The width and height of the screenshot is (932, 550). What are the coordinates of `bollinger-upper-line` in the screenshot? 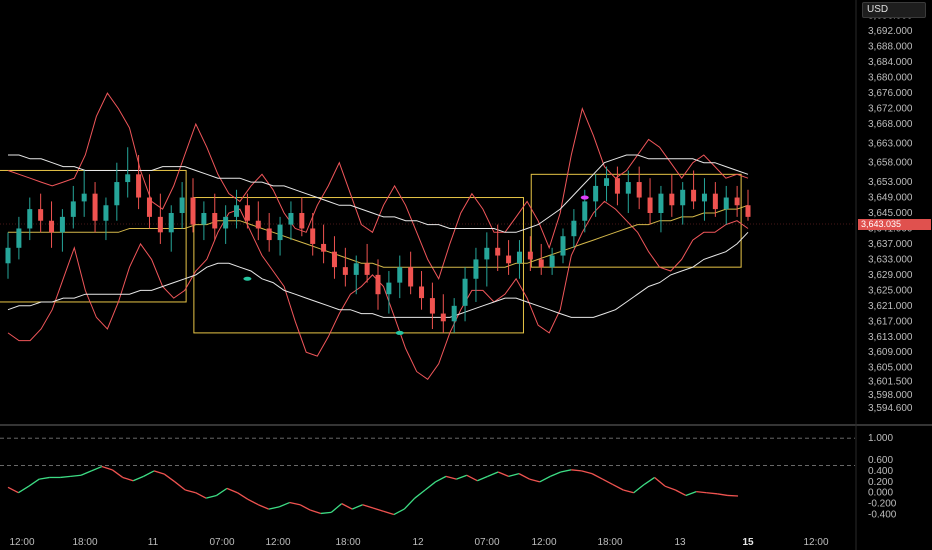 It's located at (378, 193).